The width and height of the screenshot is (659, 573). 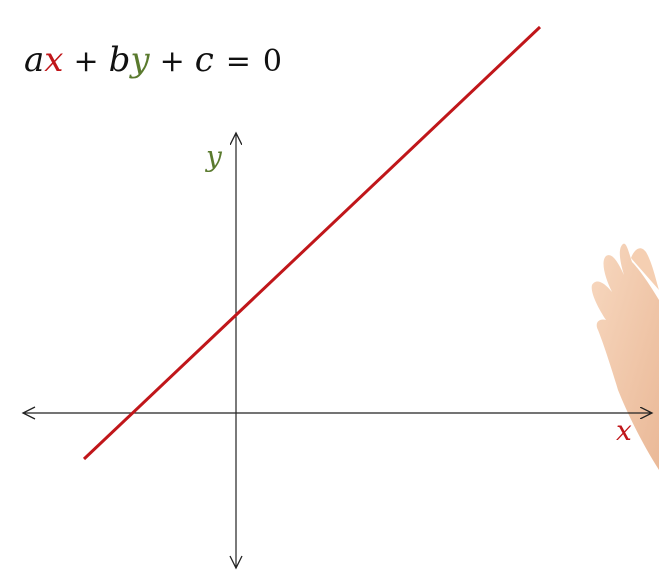 I want to click on zero-value: 0, so click(x=272, y=61).